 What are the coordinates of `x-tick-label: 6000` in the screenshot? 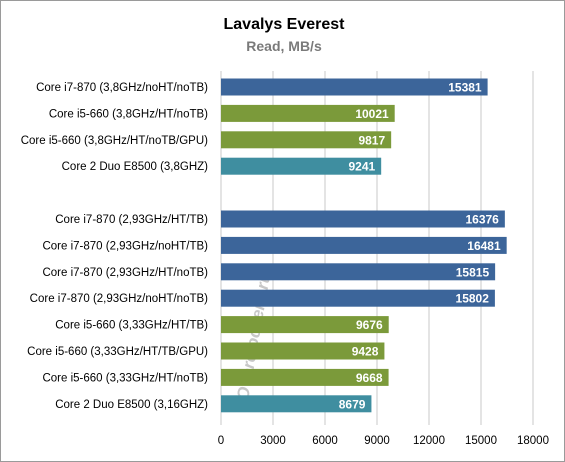 It's located at (325, 441).